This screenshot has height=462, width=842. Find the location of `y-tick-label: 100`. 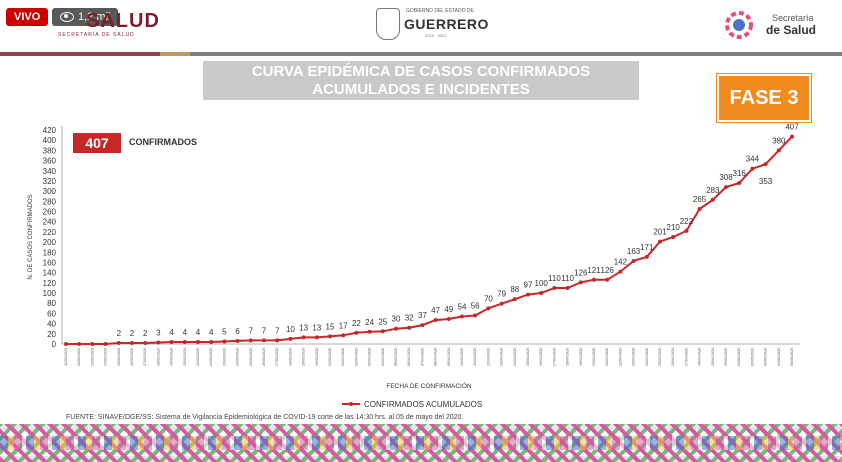

y-tick-label: 100 is located at coordinates (50, 293).